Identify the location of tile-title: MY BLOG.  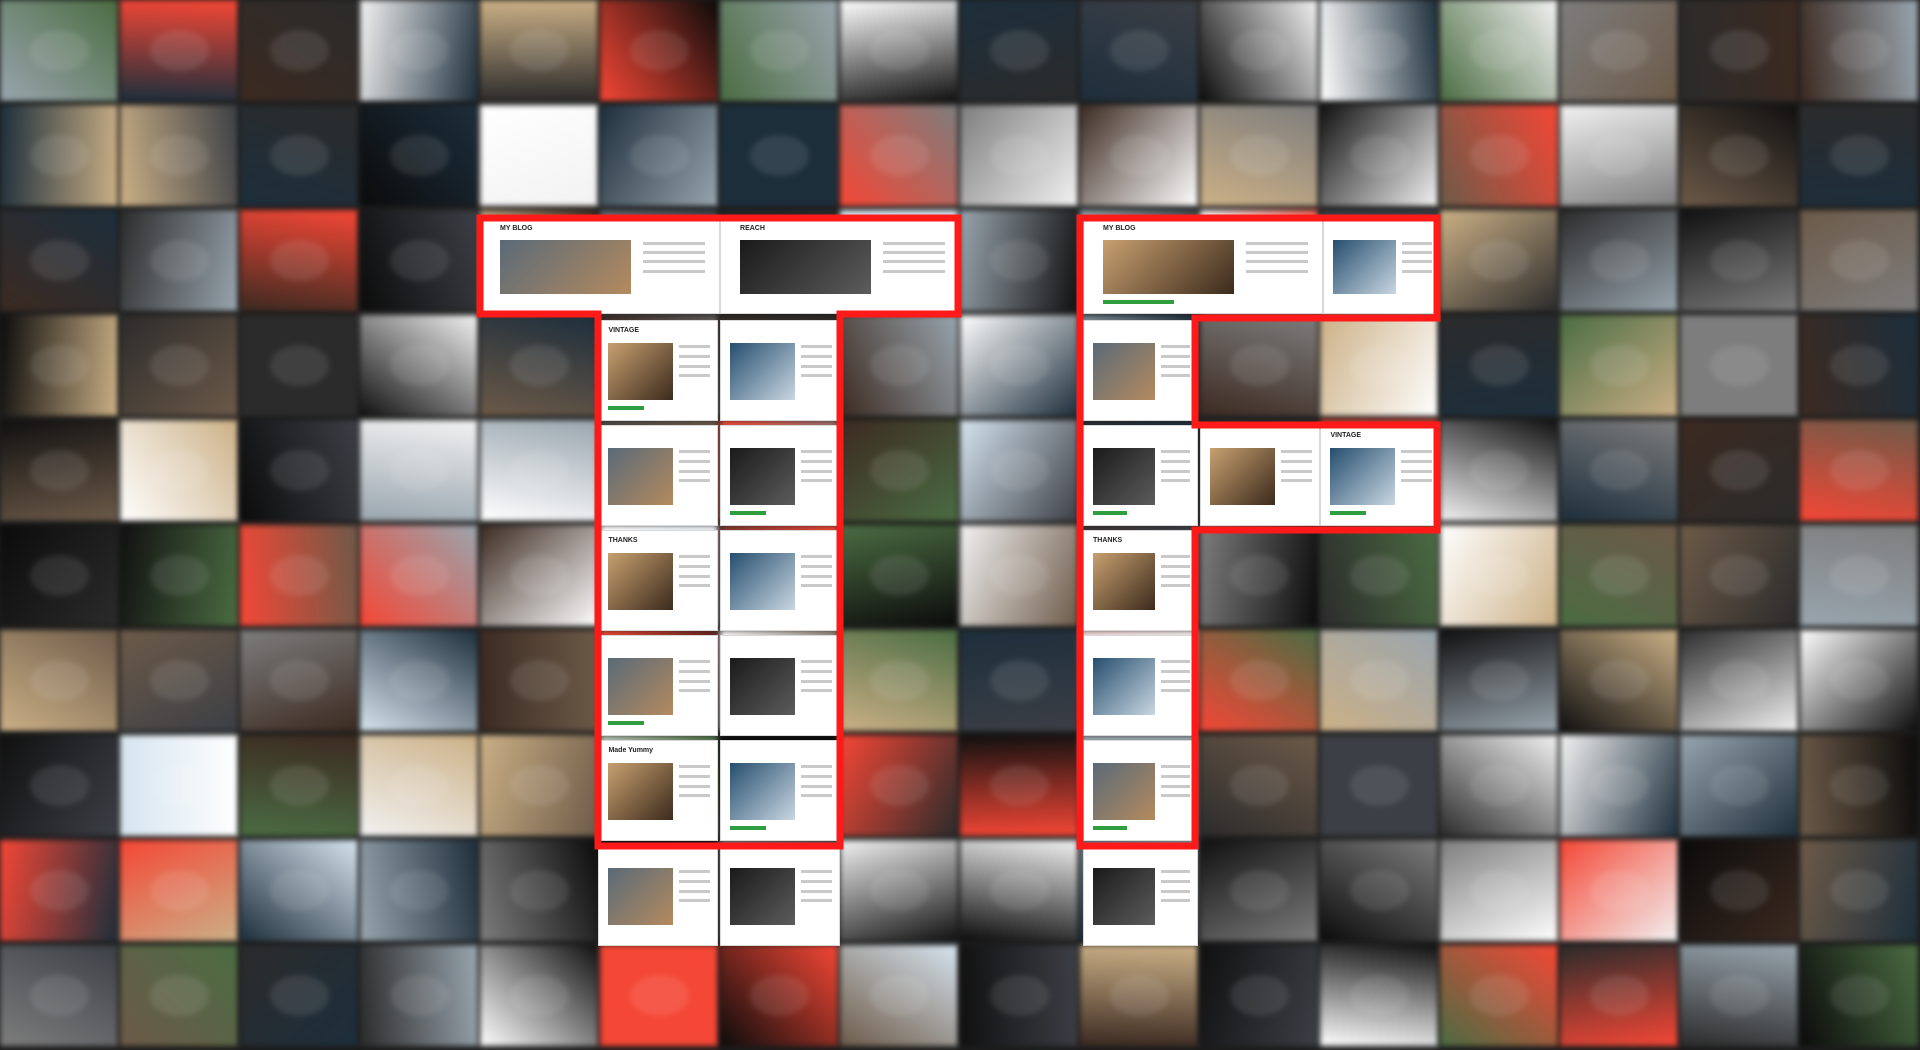
(1119, 228).